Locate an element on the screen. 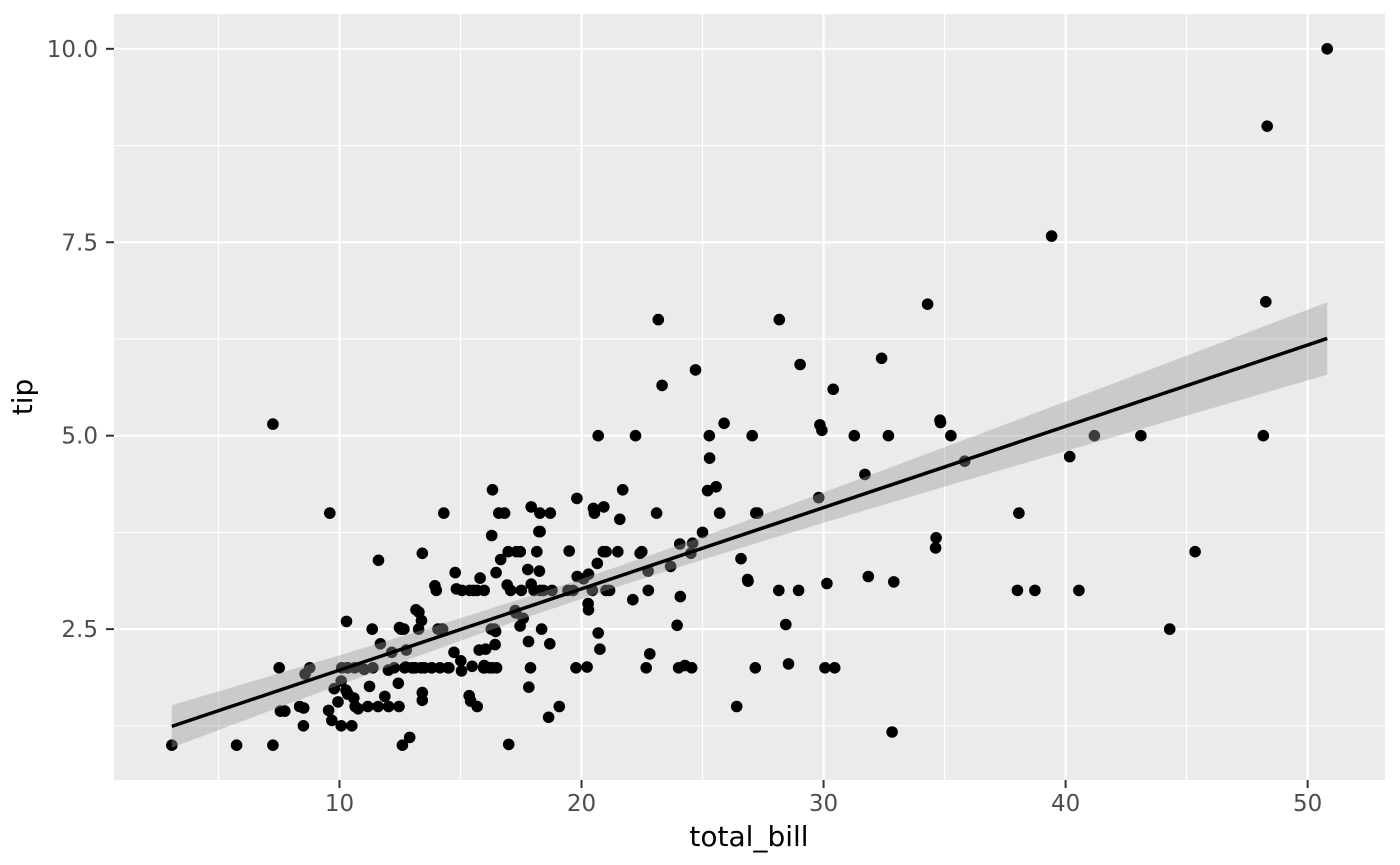  x-tick-label: 30 is located at coordinates (823, 804).